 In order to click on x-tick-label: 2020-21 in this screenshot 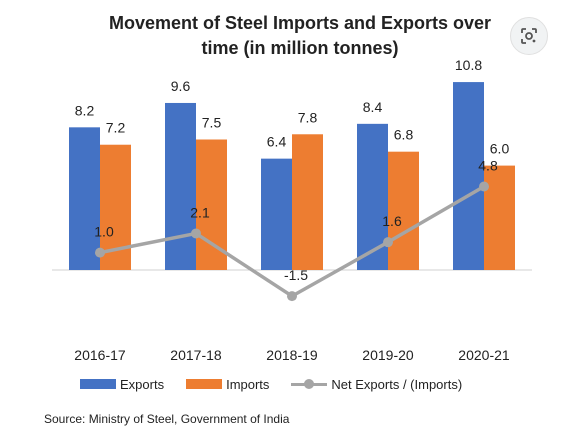, I will do `click(484, 355)`.